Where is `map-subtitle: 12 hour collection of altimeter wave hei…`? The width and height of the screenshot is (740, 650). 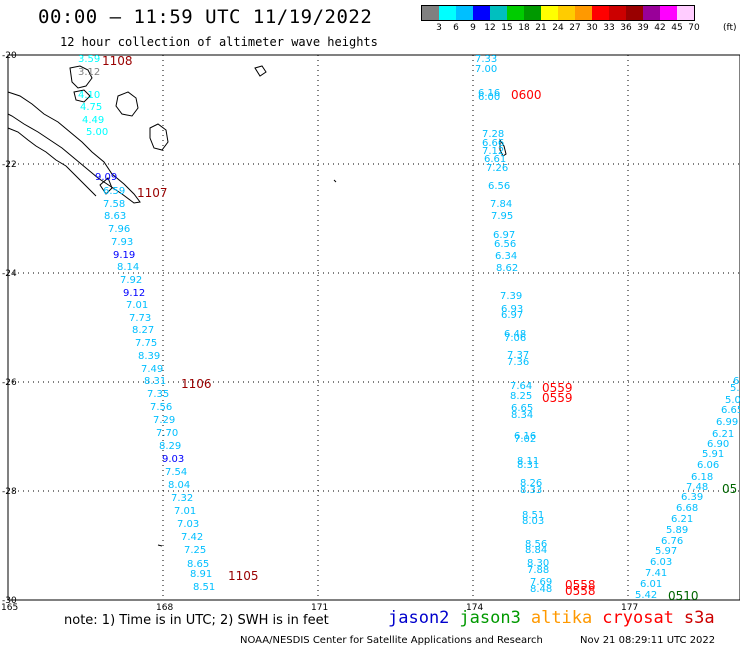 map-subtitle: 12 hour collection of altimeter wave hei… is located at coordinates (219, 42).